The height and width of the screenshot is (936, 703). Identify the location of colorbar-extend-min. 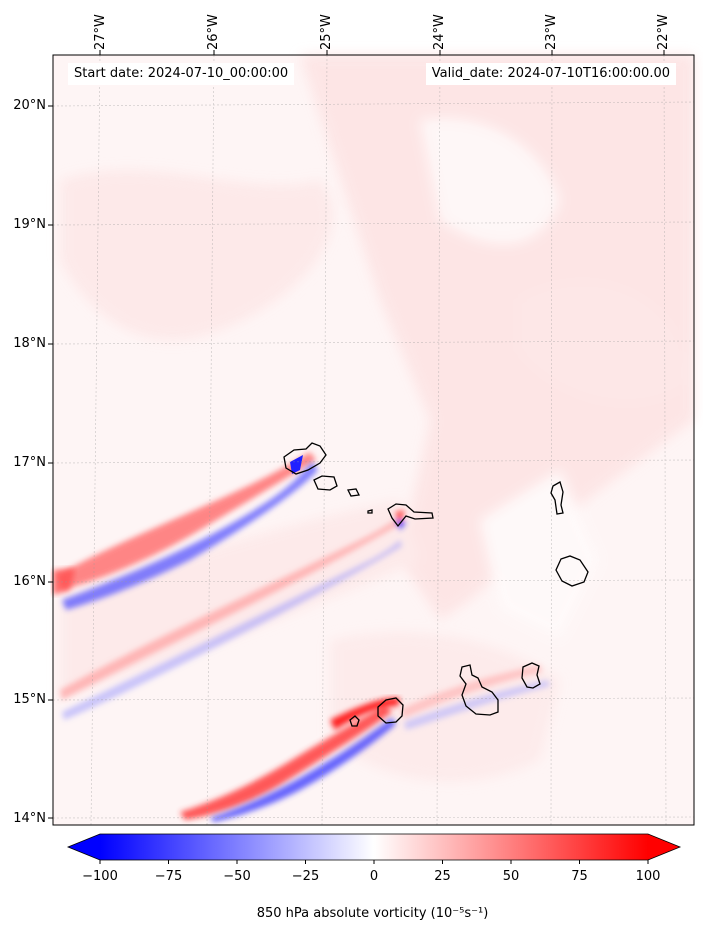
(84, 847).